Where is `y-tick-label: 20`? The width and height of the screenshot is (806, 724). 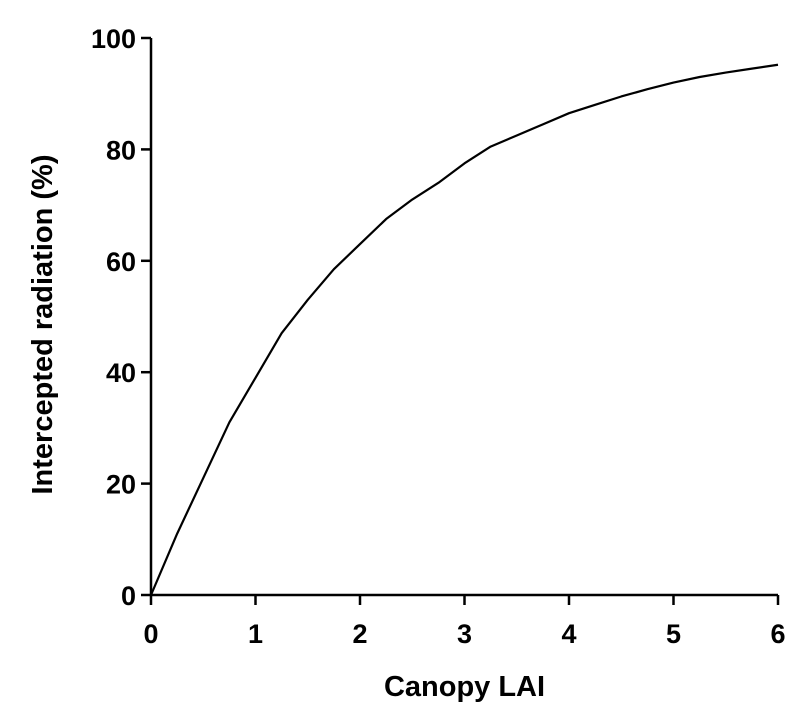 y-tick-label: 20 is located at coordinates (121, 485).